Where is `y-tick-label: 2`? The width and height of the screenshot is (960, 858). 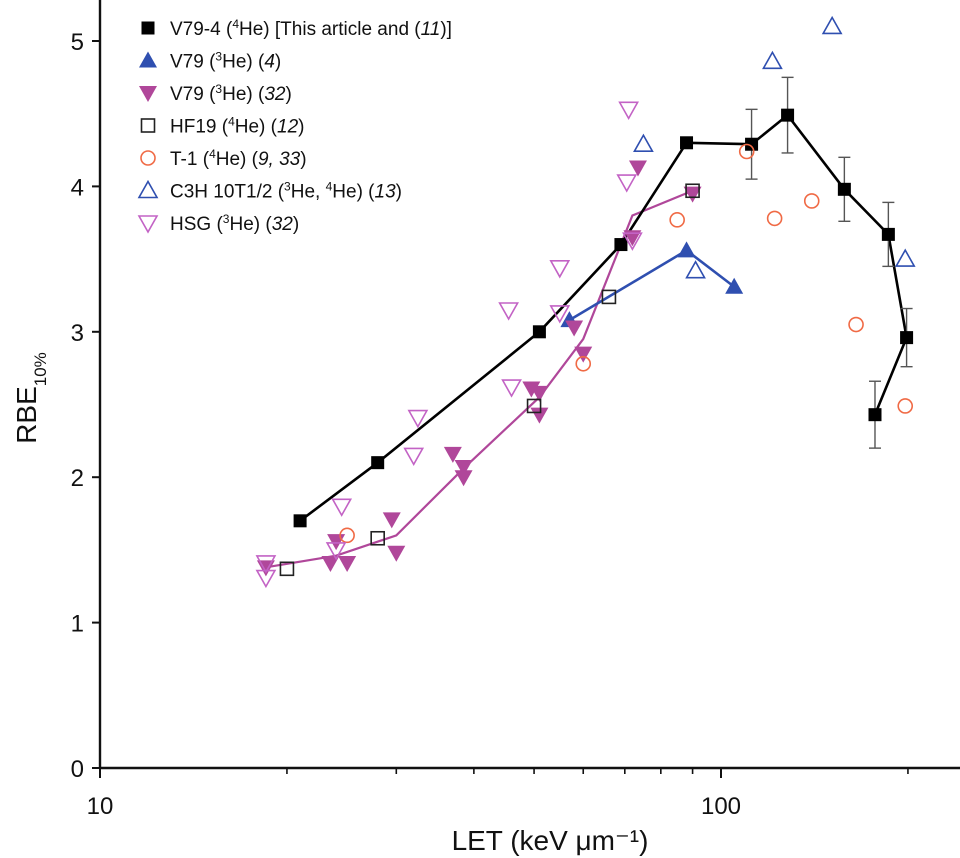 y-tick-label: 2 is located at coordinates (77, 478).